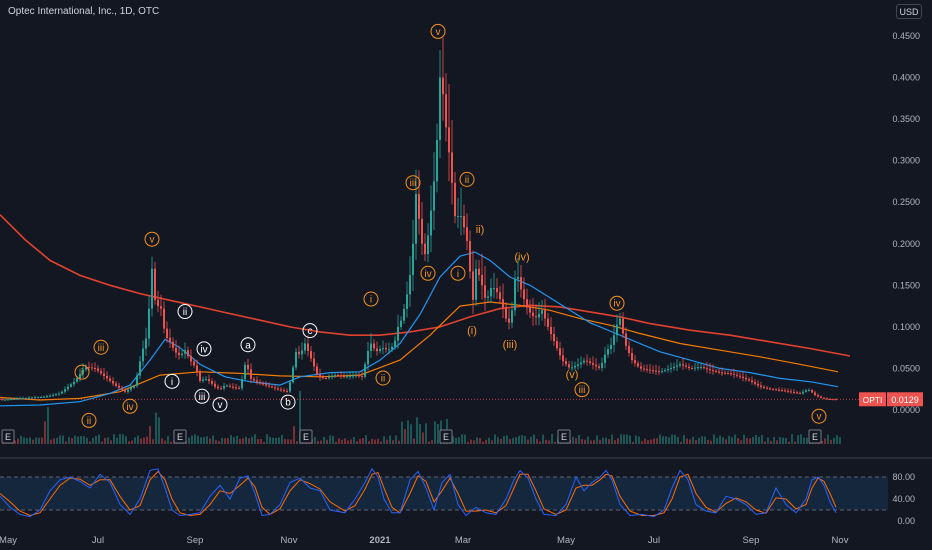 The width and height of the screenshot is (932, 550). I want to click on price-tick-label: 0.1000, so click(906, 327).